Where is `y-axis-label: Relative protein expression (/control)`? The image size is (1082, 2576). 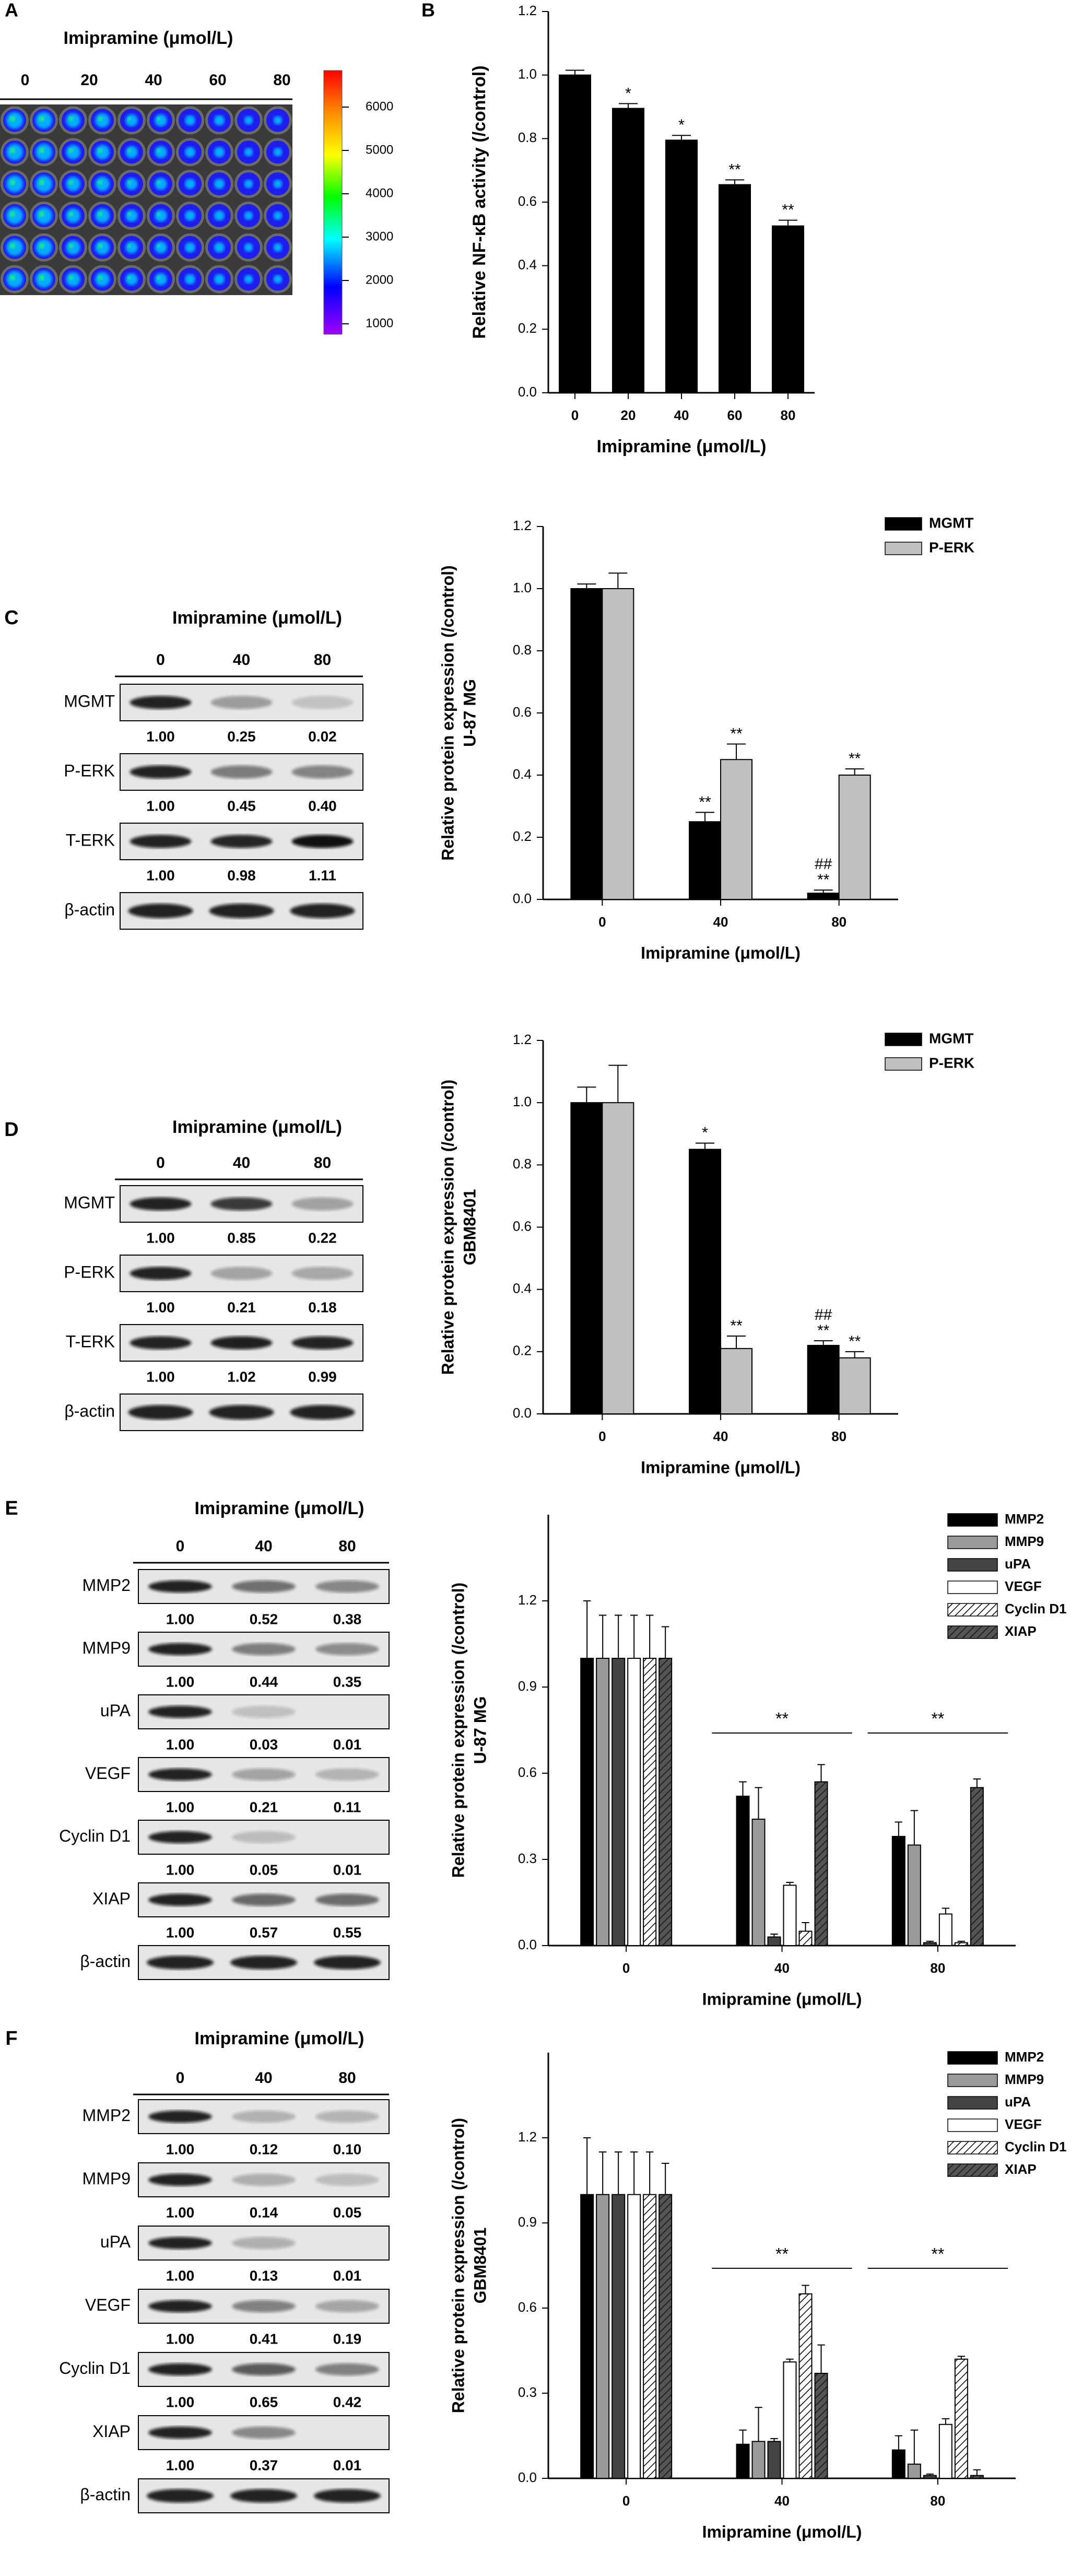 y-axis-label: Relative protein expression (/control) is located at coordinates (458, 1730).